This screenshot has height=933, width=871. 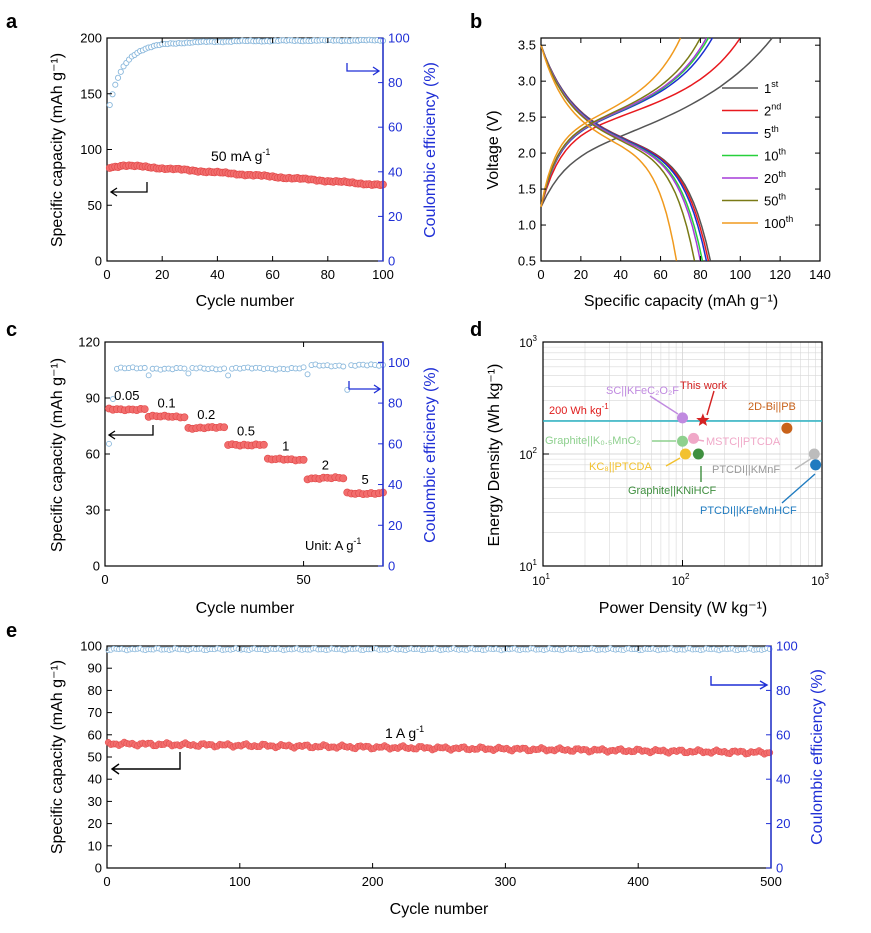 What do you see at coordinates (704, 386) in the screenshot?
I see `label-this-work: This work` at bounding box center [704, 386].